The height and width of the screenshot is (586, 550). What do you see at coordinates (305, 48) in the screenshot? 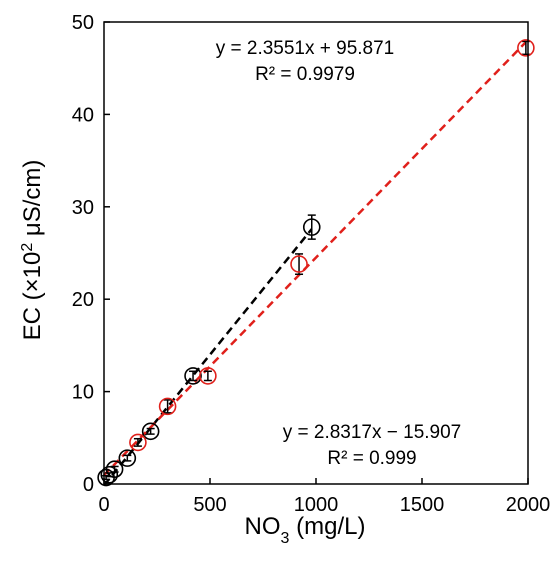
I see `red-fit-equation: y = 2.3551x + 95.871` at bounding box center [305, 48].